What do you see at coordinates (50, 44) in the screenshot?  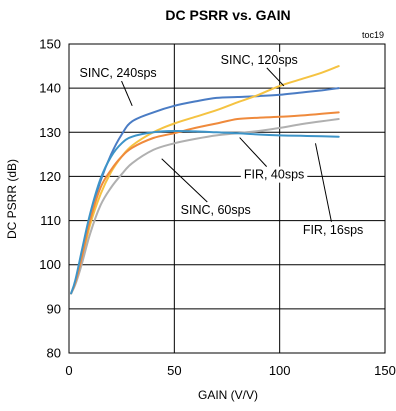 I see `y-tick-label: 150` at bounding box center [50, 44].